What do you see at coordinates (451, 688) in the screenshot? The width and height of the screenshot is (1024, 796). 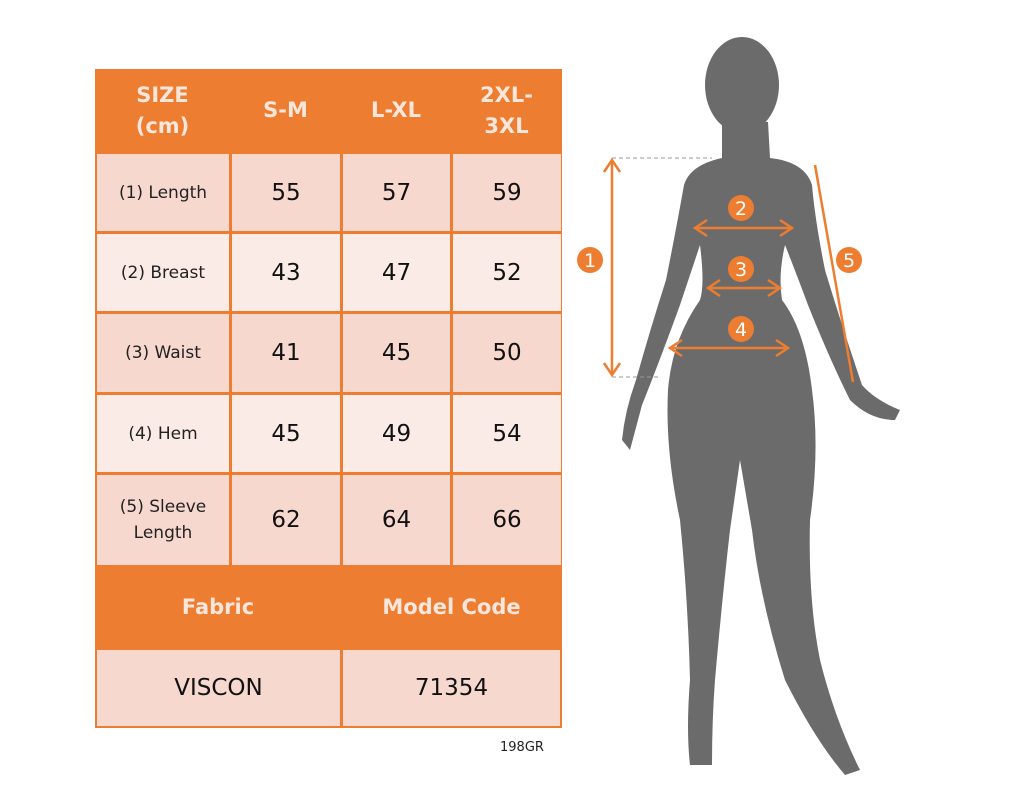 I see `model-code-value: 71354` at bounding box center [451, 688].